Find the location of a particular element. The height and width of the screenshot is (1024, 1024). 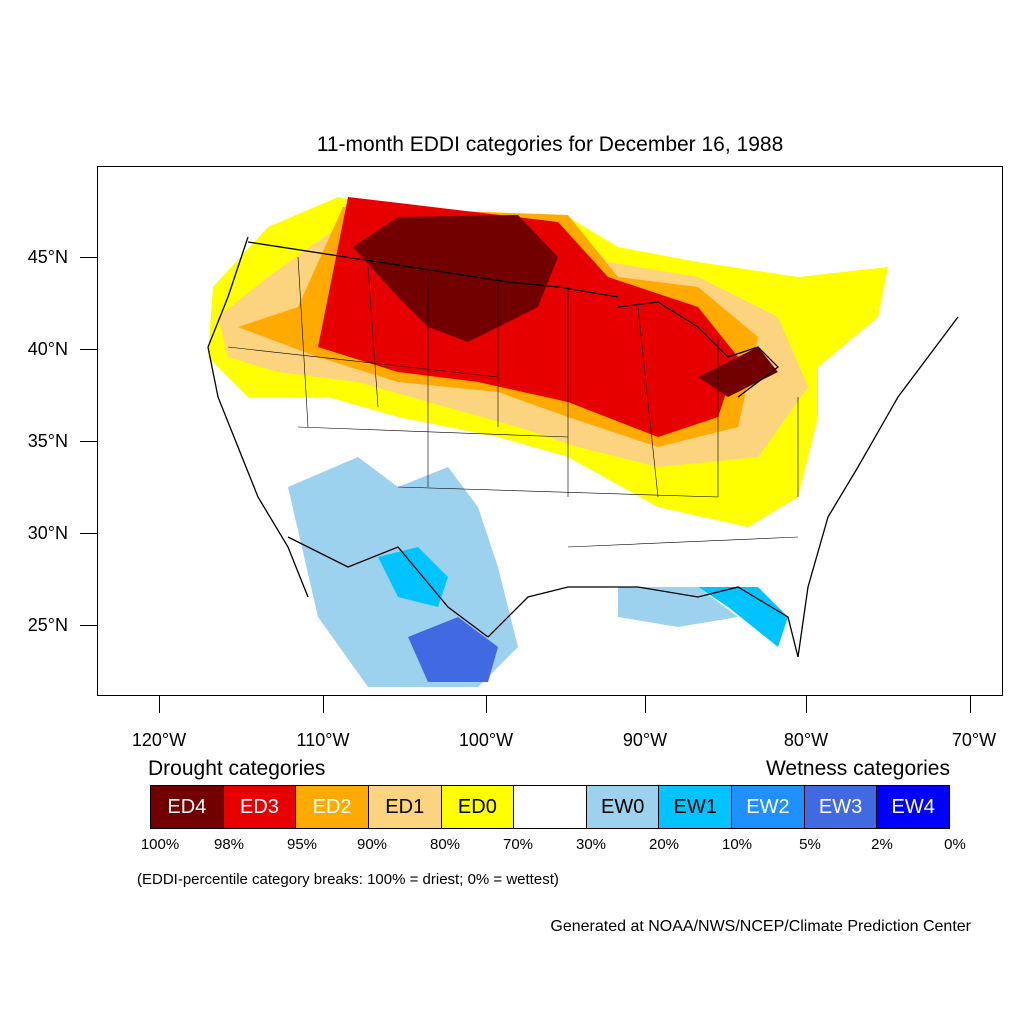

break-label: 30% is located at coordinates (591, 844).